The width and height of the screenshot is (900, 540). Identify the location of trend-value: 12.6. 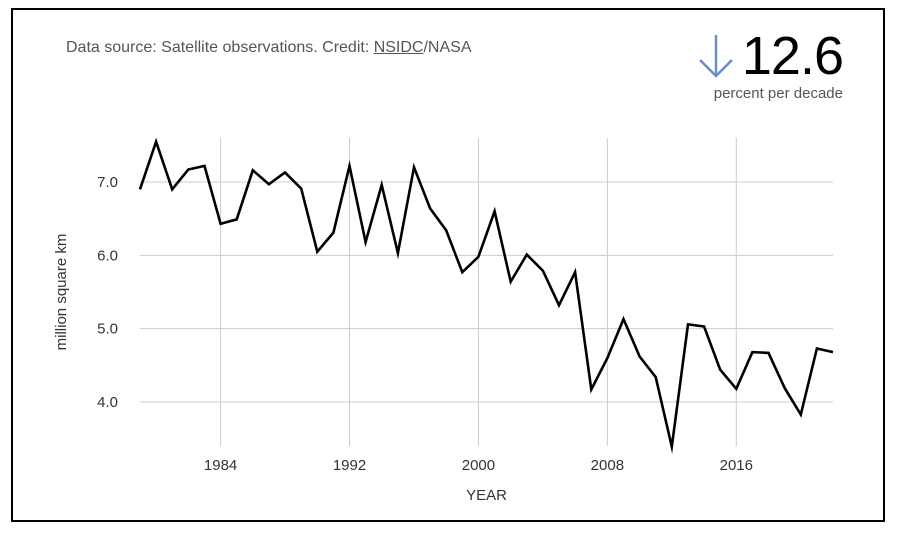
(792, 56).